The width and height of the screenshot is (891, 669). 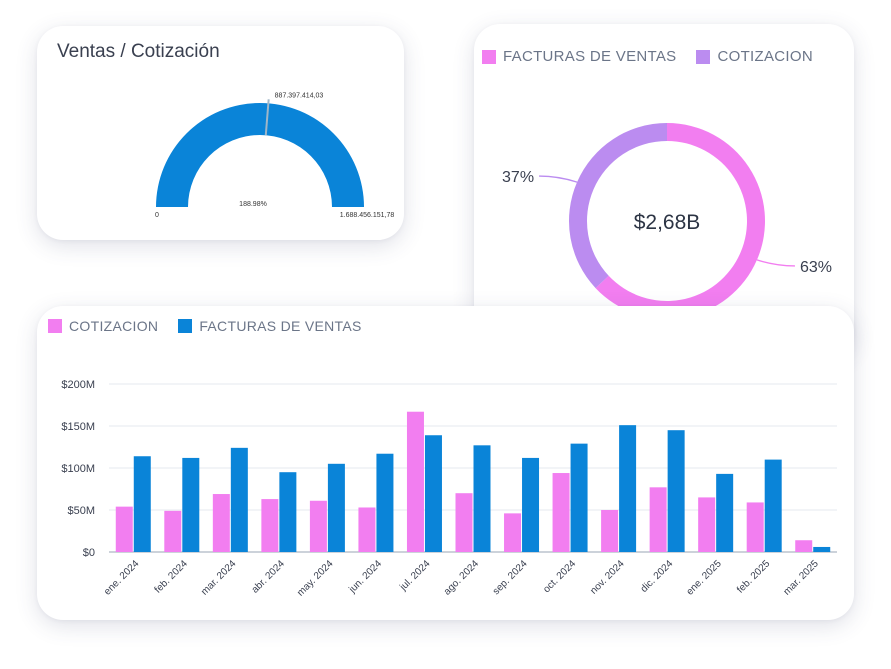 I want to click on x-tick-label: jul. 2024, so click(x=415, y=576).